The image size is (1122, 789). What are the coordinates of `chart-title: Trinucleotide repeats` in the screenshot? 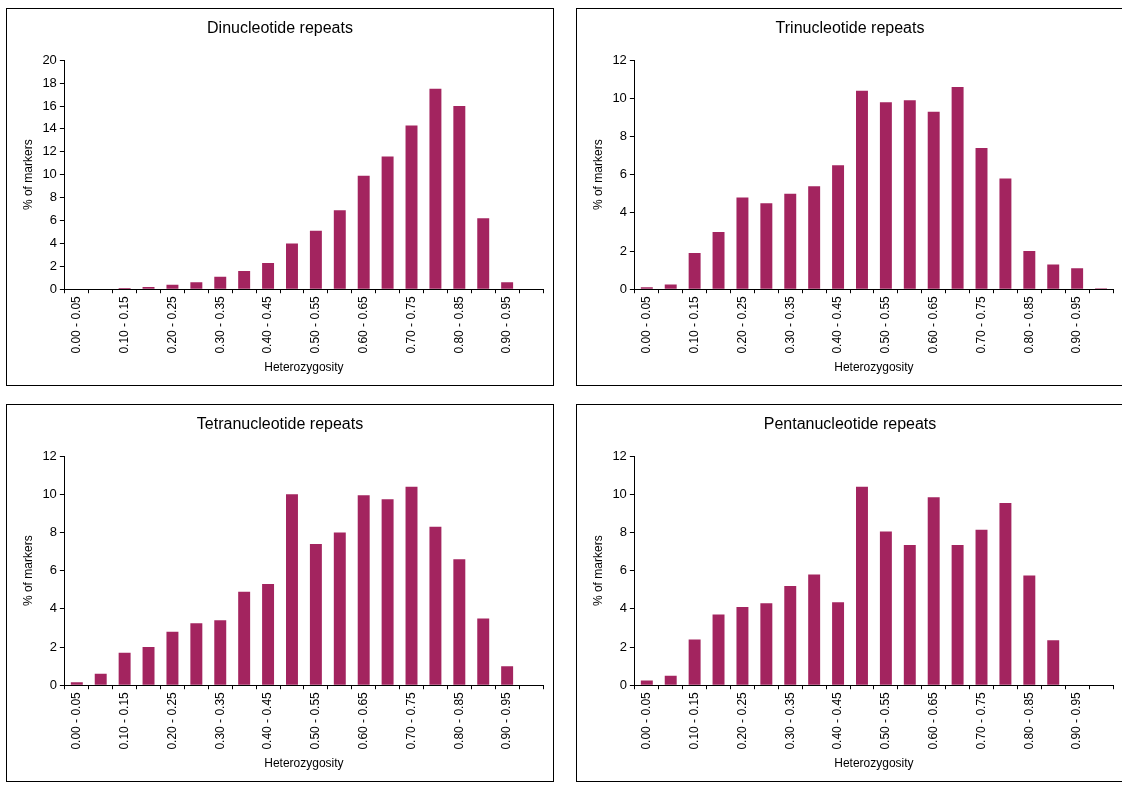 It's located at (850, 28).